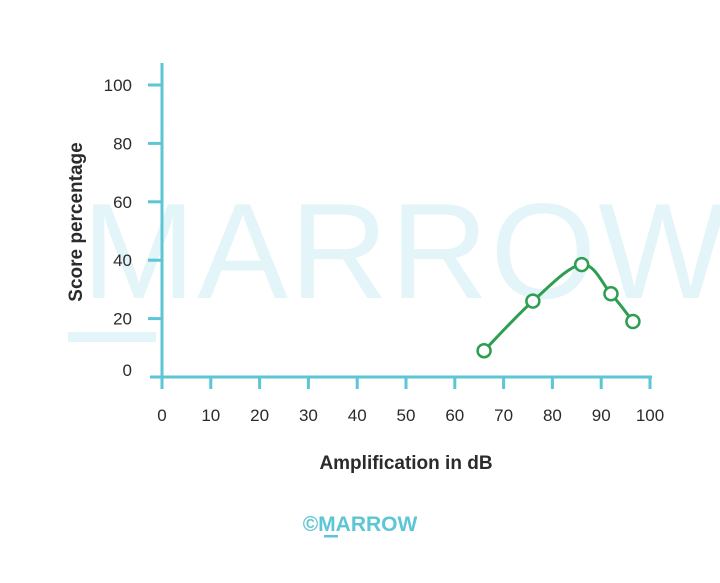  I want to click on brand-text: ©MARROW, so click(360, 524).